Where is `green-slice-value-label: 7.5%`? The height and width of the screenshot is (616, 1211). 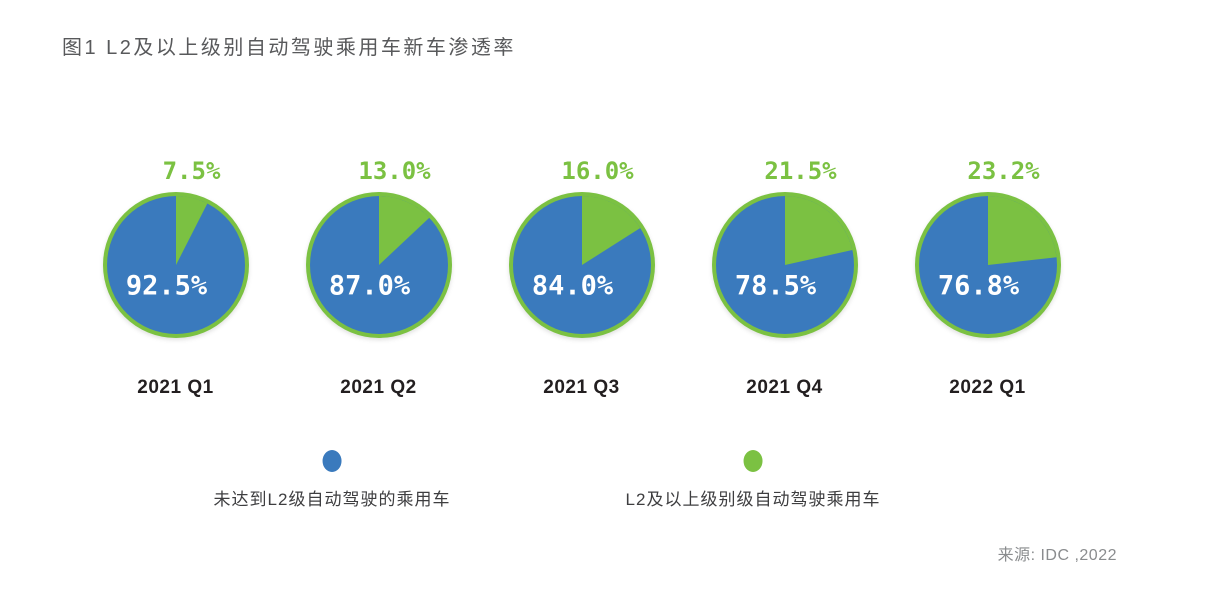 green-slice-value-label: 7.5% is located at coordinates (191, 171).